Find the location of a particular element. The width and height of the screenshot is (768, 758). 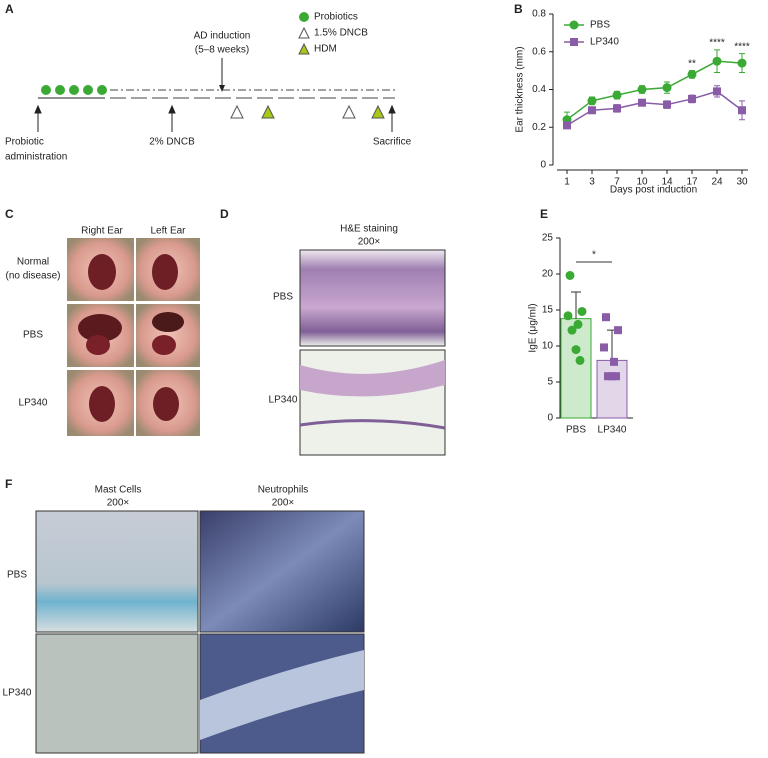

column-header: Right Ear is located at coordinates (102, 231).